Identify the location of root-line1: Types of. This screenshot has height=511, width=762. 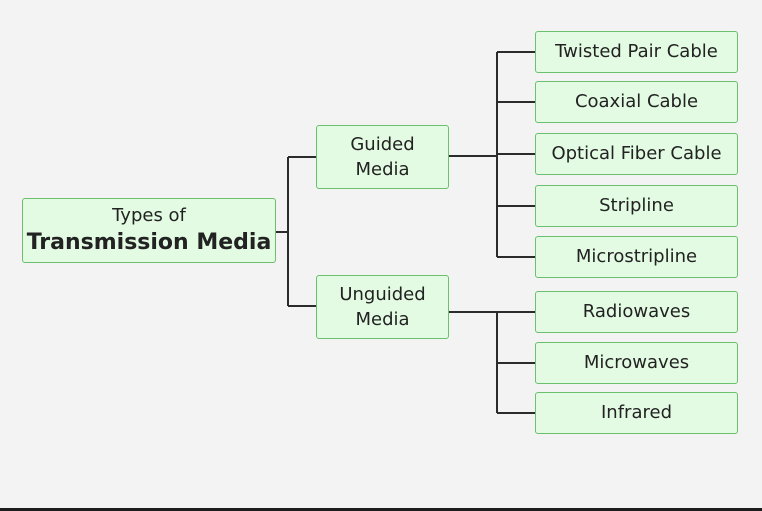
(149, 215).